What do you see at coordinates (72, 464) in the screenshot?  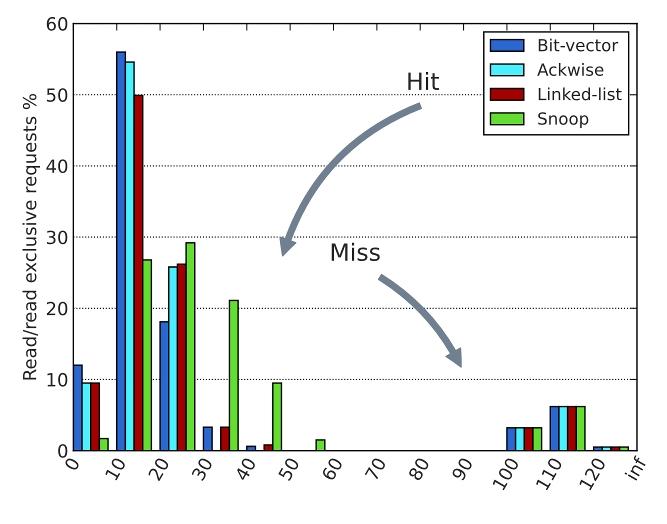 I see `x-tick-label: 0` at bounding box center [72, 464].